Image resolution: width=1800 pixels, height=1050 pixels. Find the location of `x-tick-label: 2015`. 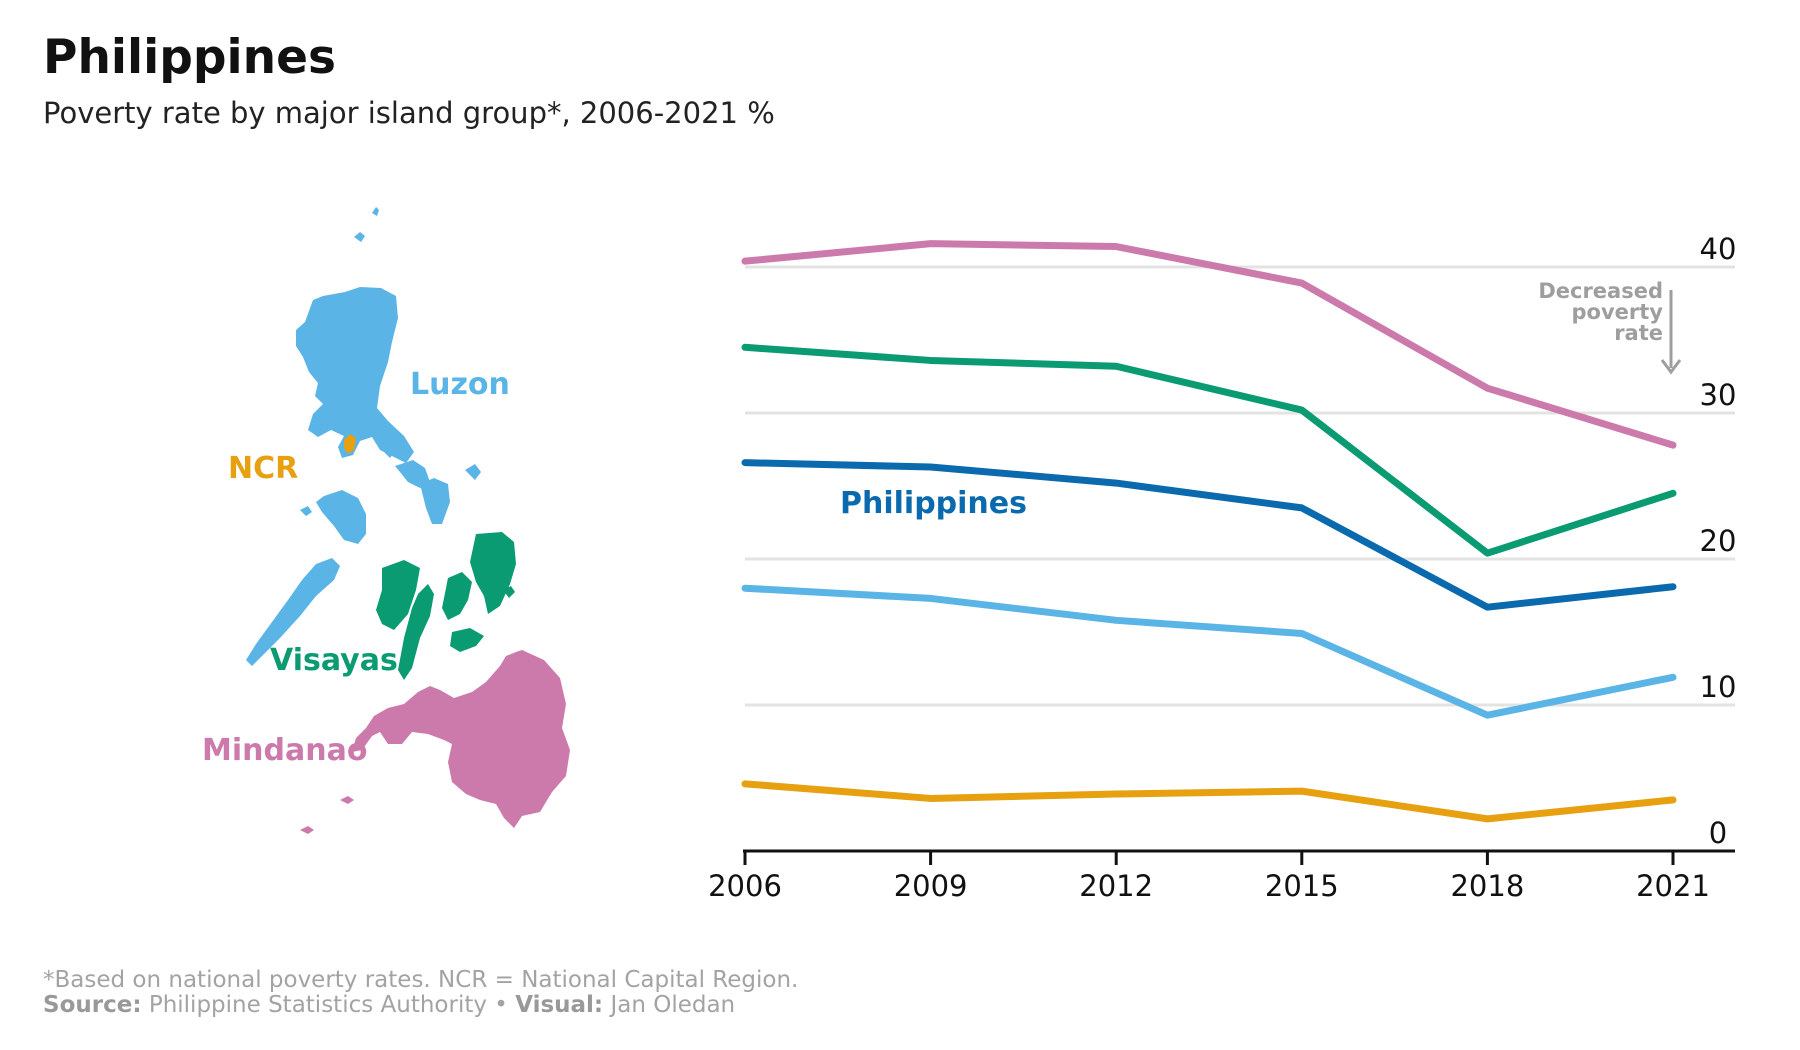

x-tick-label: 2015 is located at coordinates (1302, 886).